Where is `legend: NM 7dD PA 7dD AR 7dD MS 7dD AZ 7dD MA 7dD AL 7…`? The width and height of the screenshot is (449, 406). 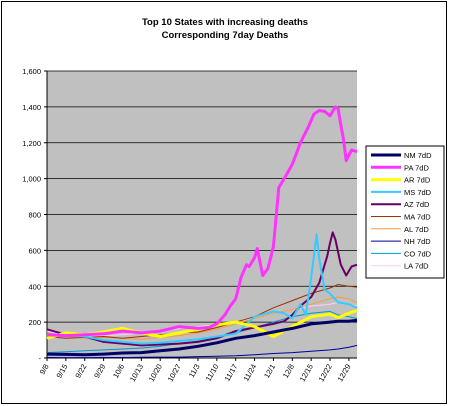
legend: NM 7dD PA 7dD AR 7dD MS 7dD AZ 7dD MA 7dD AL 7… is located at coordinates (405, 212).